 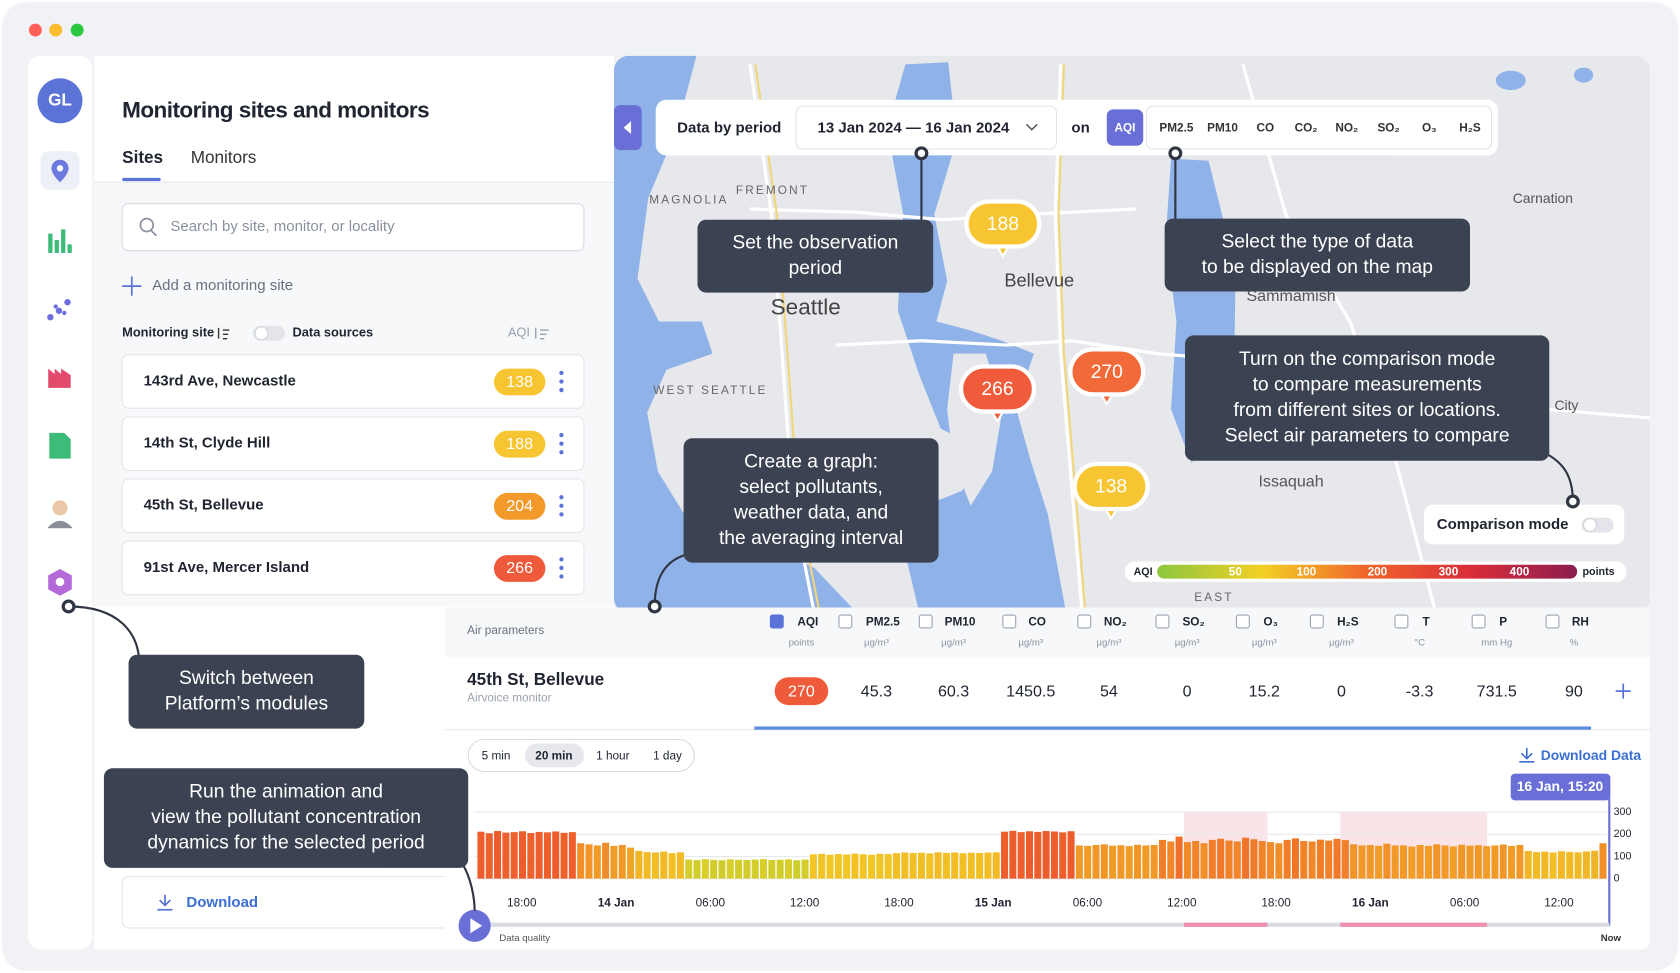 What do you see at coordinates (353, 227) in the screenshot?
I see `search-box` at bounding box center [353, 227].